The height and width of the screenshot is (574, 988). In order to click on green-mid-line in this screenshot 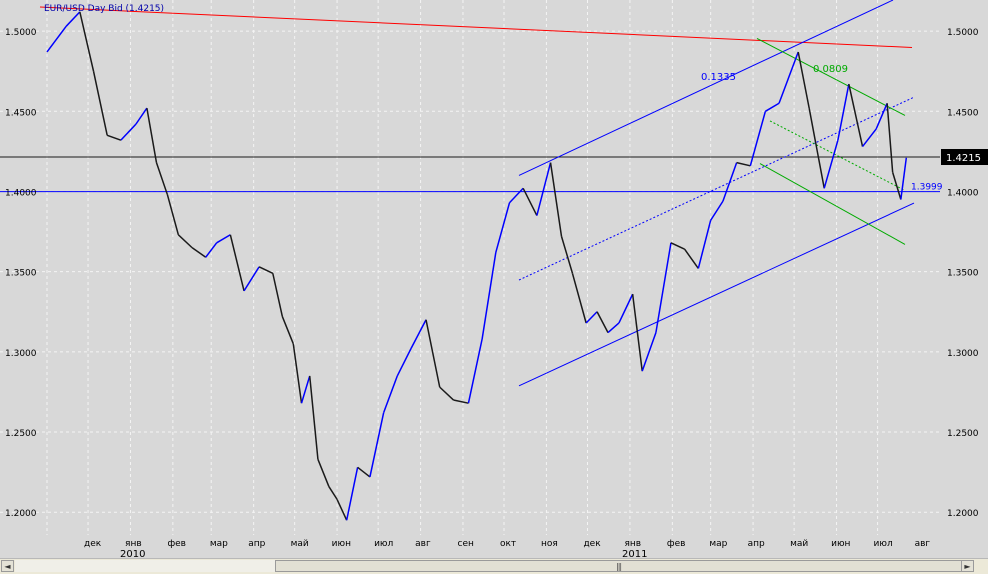, I will do `click(837, 155)`.